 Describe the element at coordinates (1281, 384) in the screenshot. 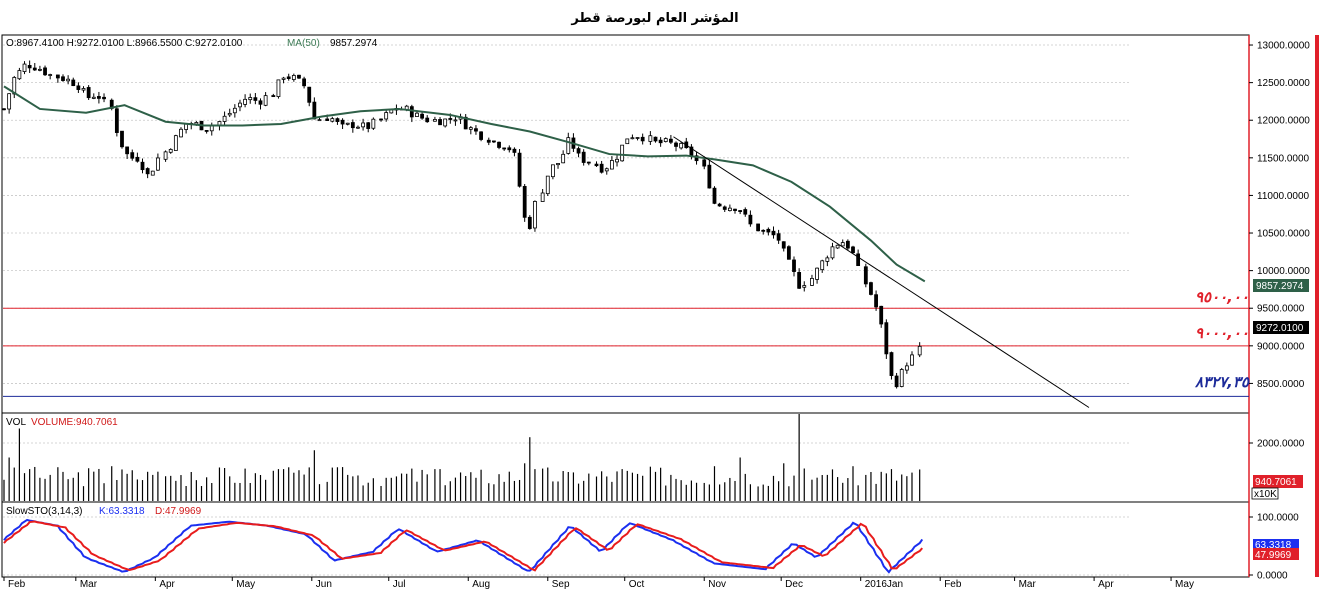

I see `price-tick-label: 8500.0000` at that location.